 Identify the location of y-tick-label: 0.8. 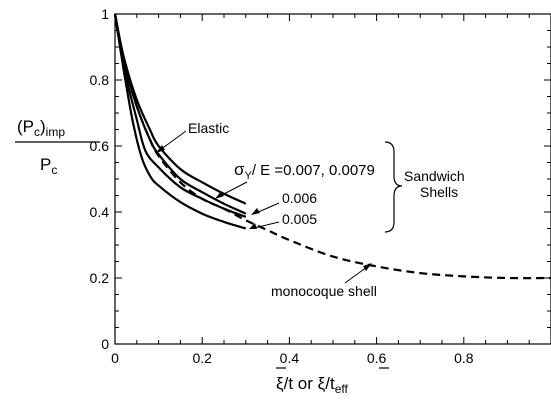
(100, 80).